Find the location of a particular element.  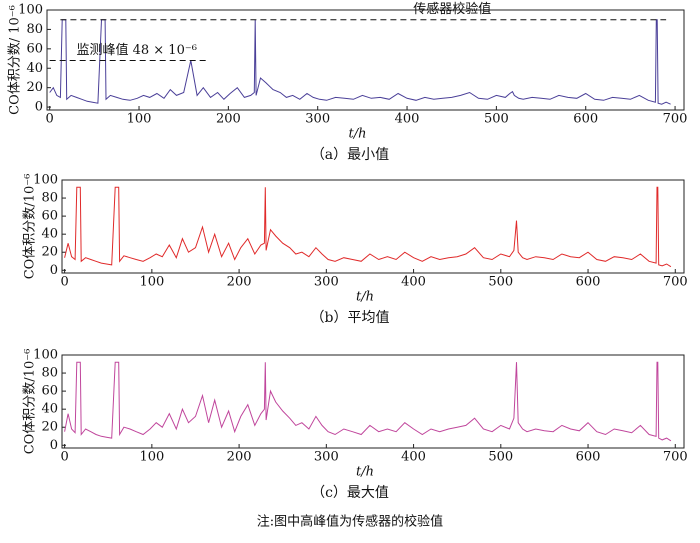

caption: （a）最小值 is located at coordinates (350, 155).